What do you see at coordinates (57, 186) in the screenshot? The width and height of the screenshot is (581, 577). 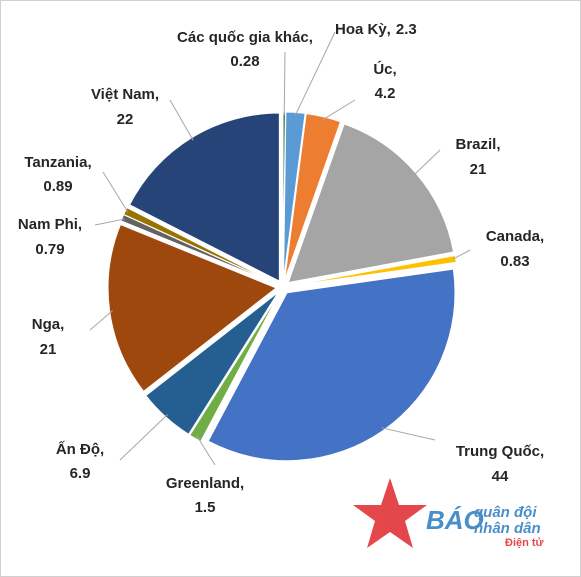 I see `value-label: 0.89` at bounding box center [57, 186].